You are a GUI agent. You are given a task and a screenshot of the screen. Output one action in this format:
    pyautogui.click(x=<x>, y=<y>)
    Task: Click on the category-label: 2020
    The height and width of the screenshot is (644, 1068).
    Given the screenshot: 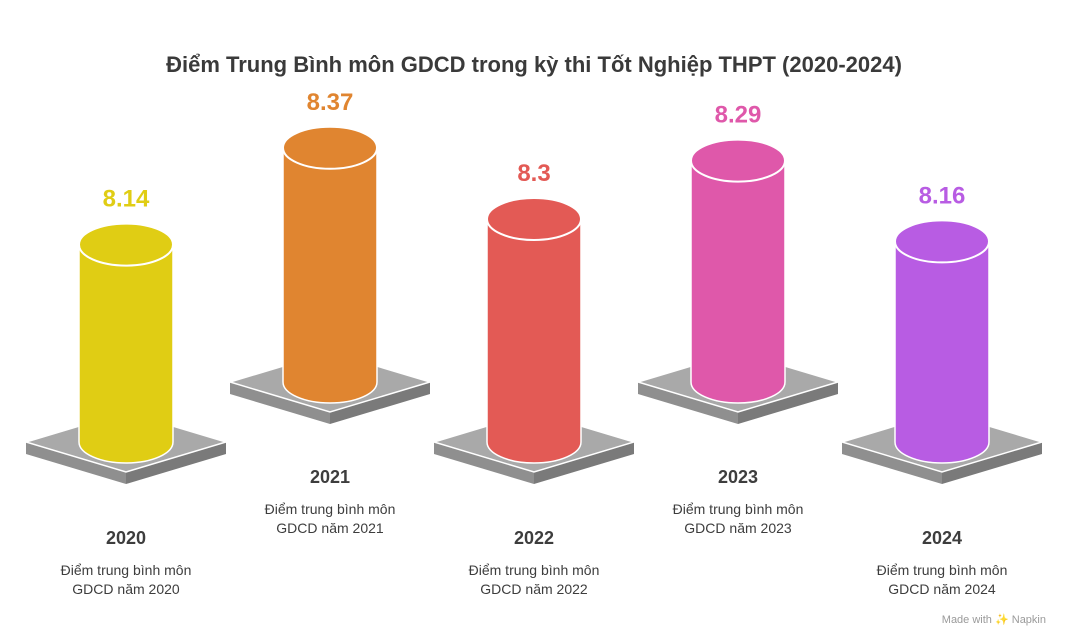 What is the action you would take?
    pyautogui.click(x=126, y=538)
    